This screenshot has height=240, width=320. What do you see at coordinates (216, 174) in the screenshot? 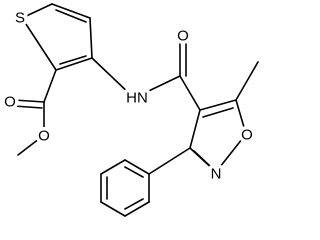
I see `atom-label: N` at bounding box center [216, 174].